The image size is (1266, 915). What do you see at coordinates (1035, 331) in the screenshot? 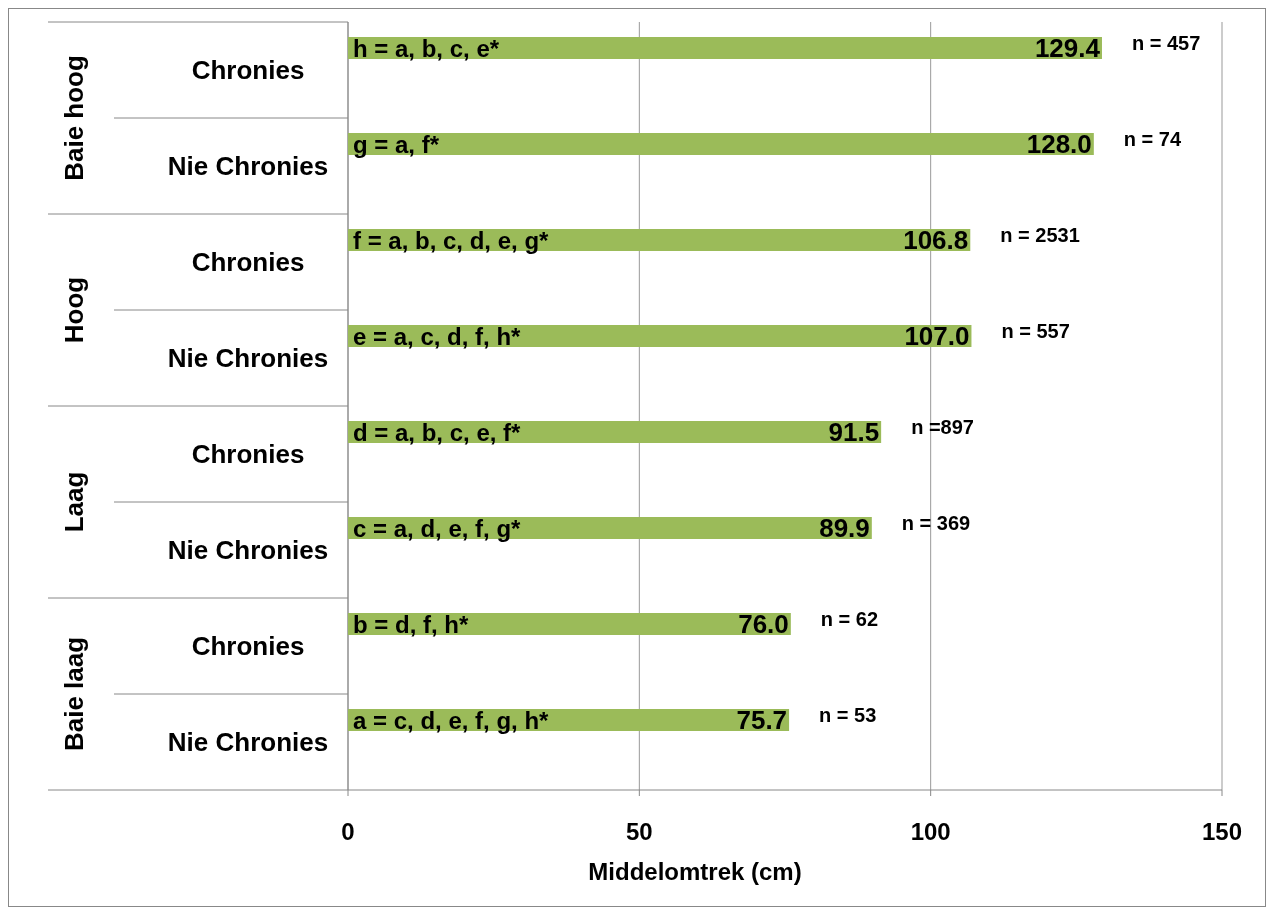
I see `annotation: n = 557` at bounding box center [1035, 331].